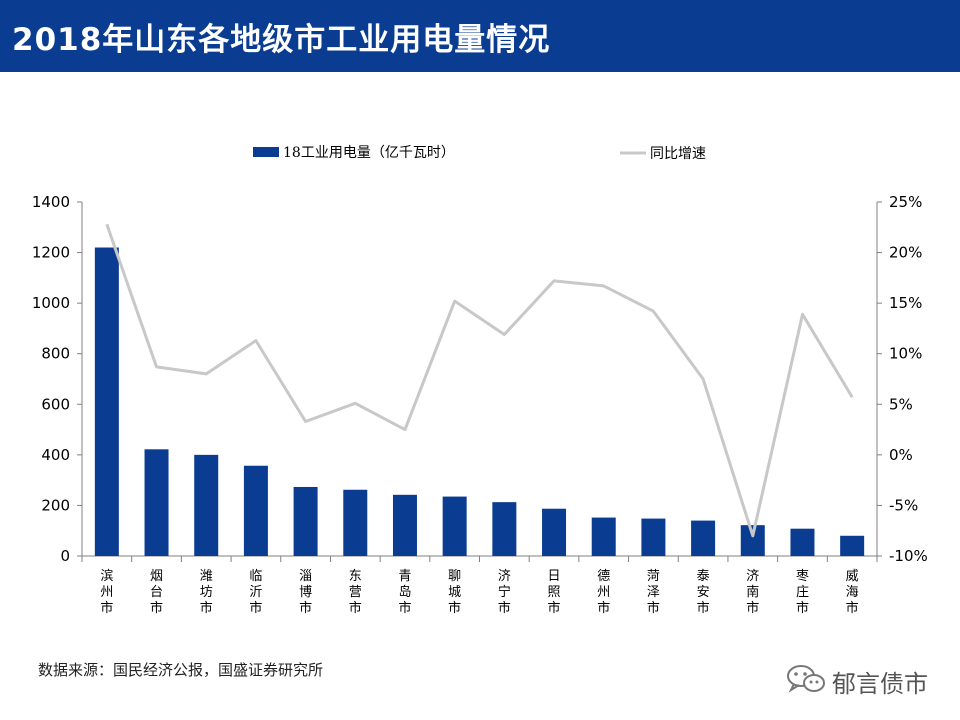 This screenshot has width=960, height=720. What do you see at coordinates (852, 592) in the screenshot?
I see `x-tick-label: 威海市` at bounding box center [852, 592].